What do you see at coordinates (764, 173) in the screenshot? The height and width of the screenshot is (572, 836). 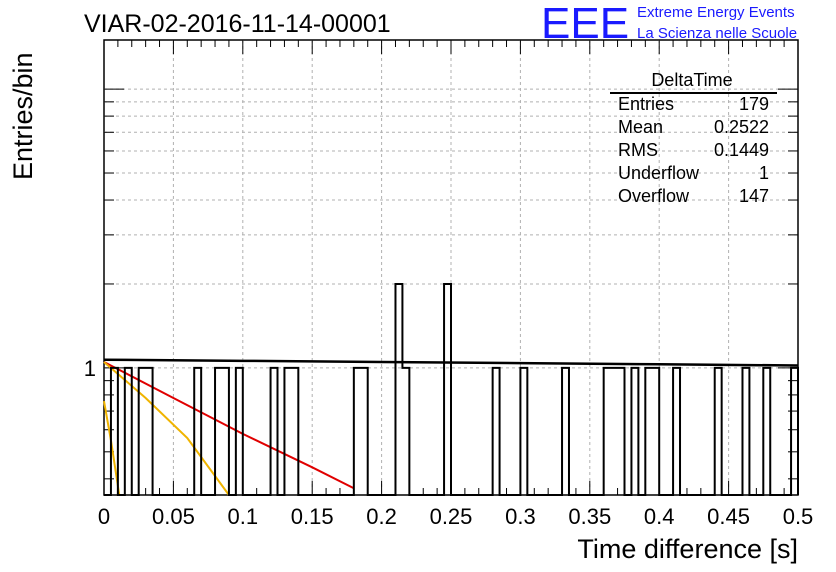 I see `stats-value-underflow: 1` at bounding box center [764, 173].